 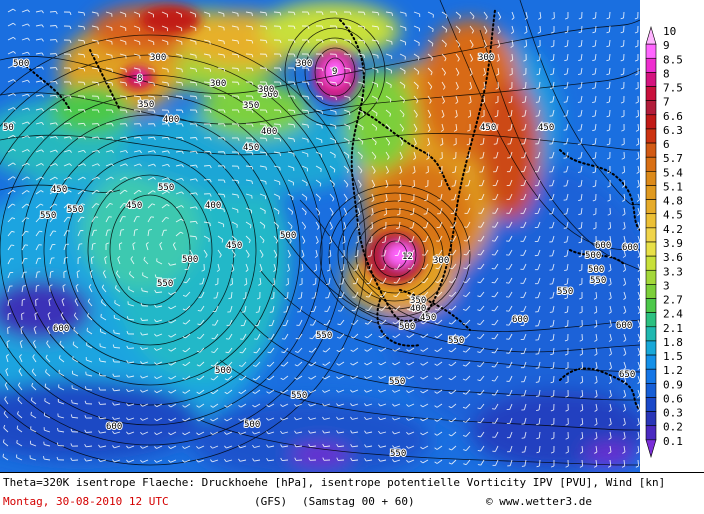 What do you see at coordinates (673, 201) in the screenshot?
I see `colorbar-tick-label: 4.8` at bounding box center [673, 201].